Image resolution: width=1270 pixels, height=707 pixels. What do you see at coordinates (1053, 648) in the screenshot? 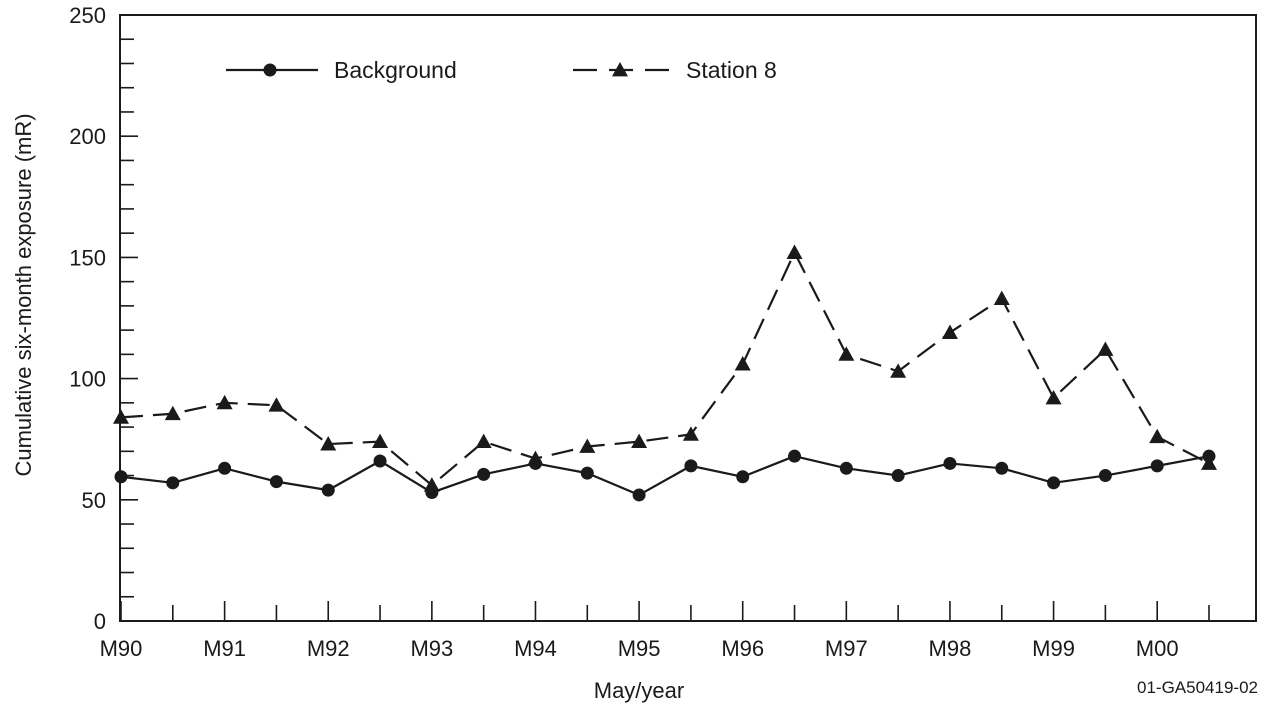
I see `x-tick-label: M99` at bounding box center [1053, 648].